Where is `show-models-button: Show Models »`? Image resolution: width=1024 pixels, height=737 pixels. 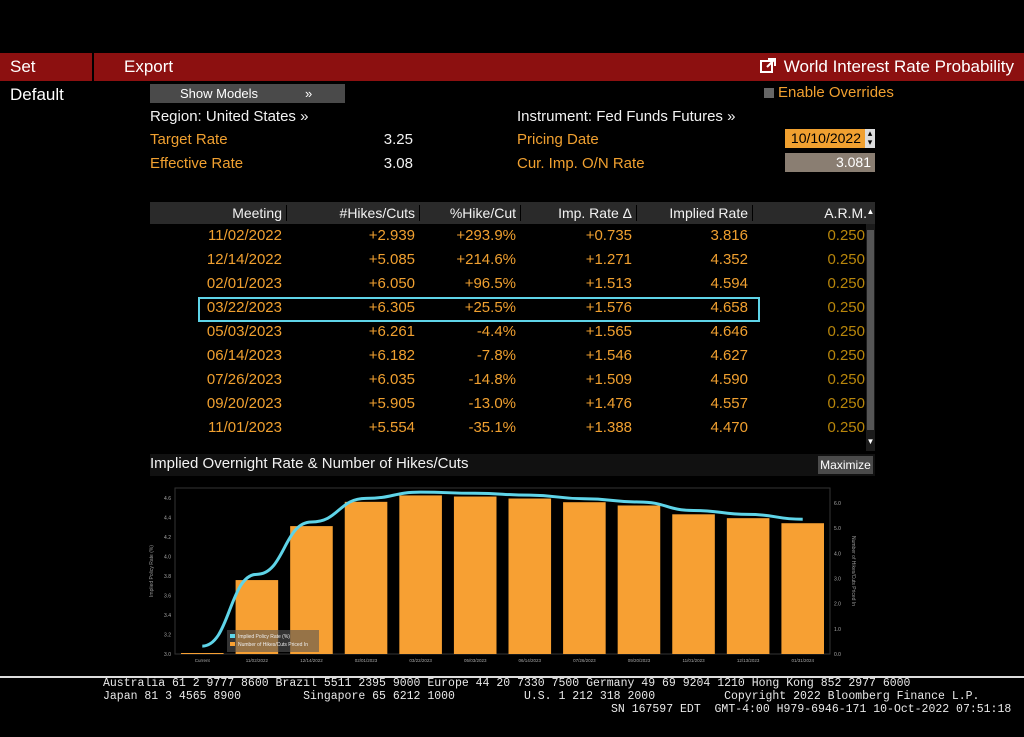 show-models-button: Show Models » is located at coordinates (247, 93).